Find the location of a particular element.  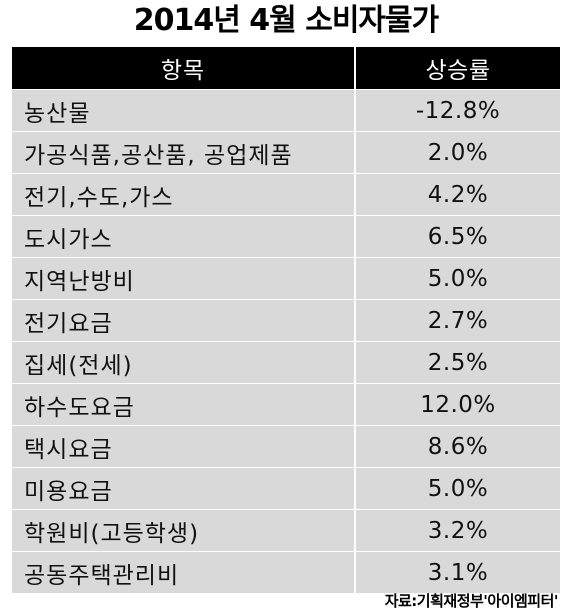

header-item: 항목 is located at coordinates (184, 68).